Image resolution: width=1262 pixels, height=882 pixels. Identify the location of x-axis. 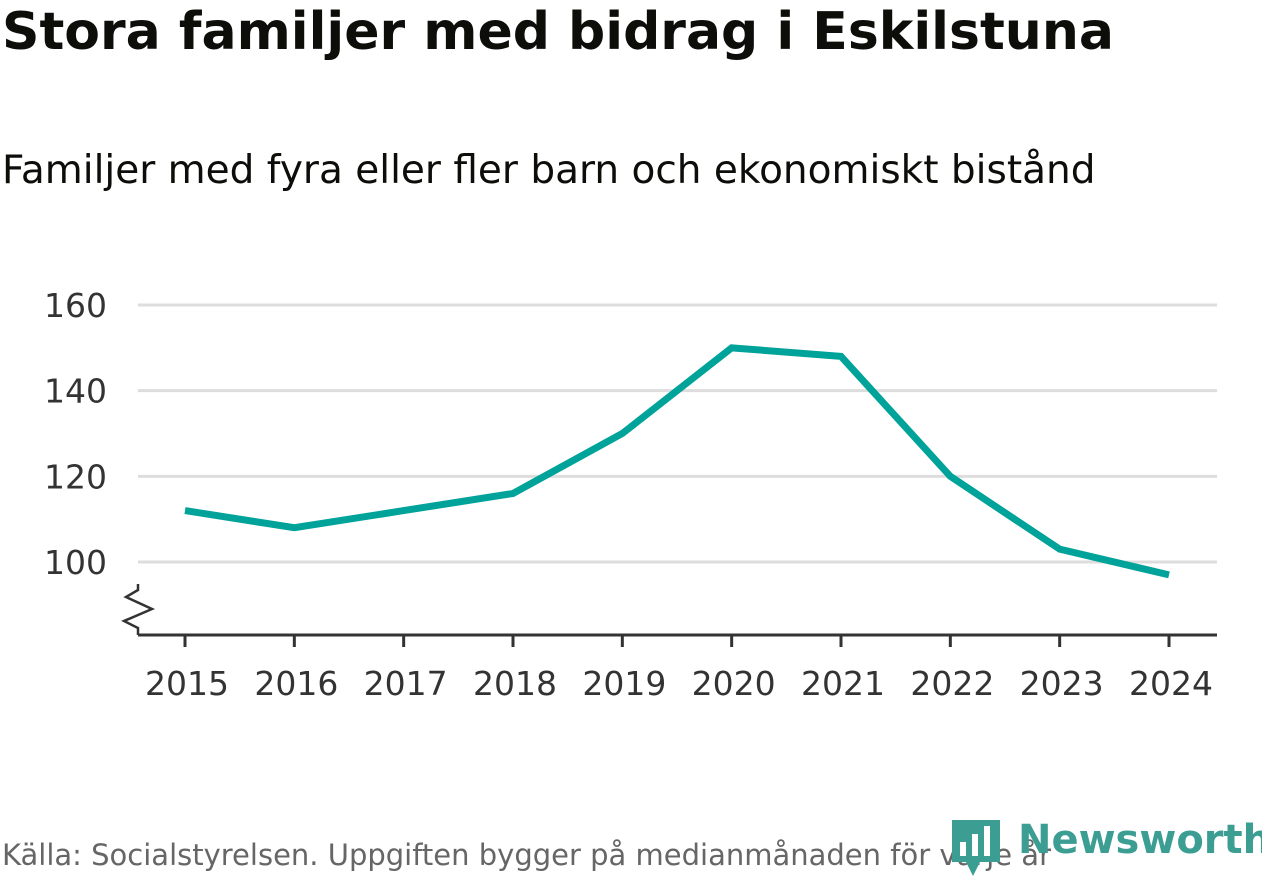
(669, 615).